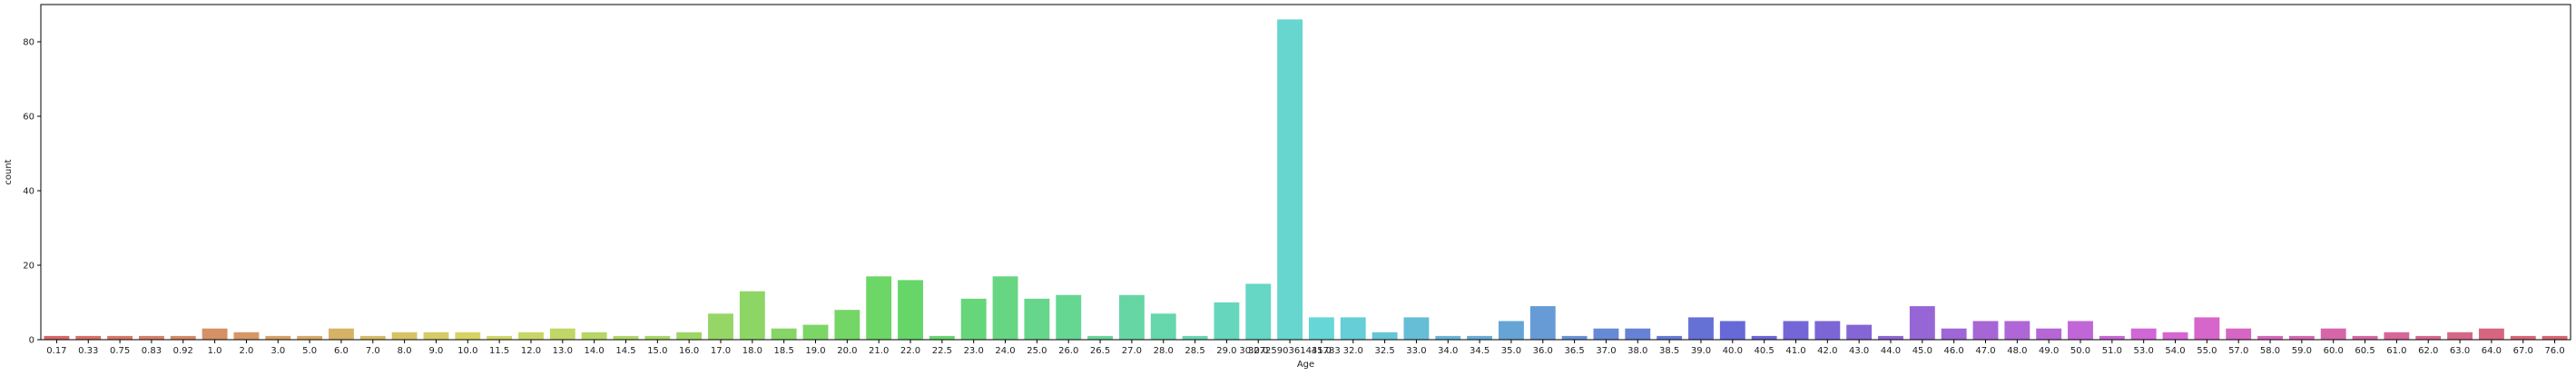 This screenshot has height=386, width=2576. I want to click on bar-31.0, so click(1321, 328).